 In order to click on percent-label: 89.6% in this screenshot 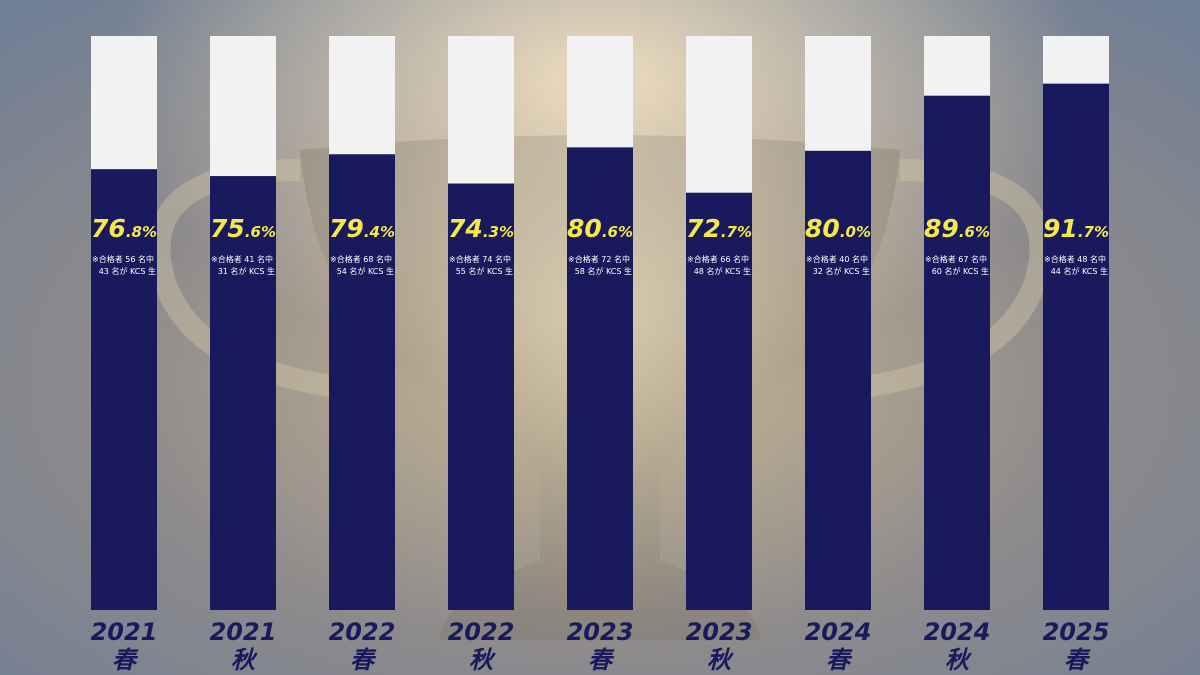, I will do `click(957, 228)`.